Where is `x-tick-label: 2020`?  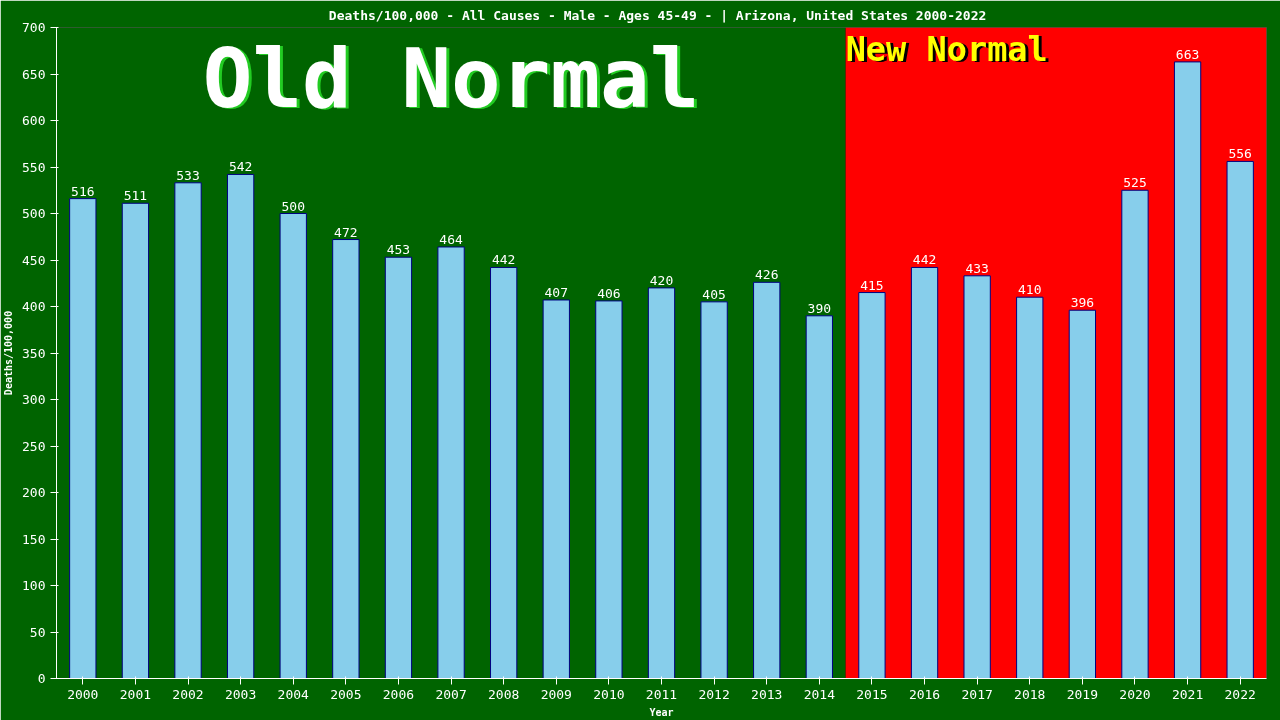
x-tick-label: 2020 is located at coordinates (1135, 694).